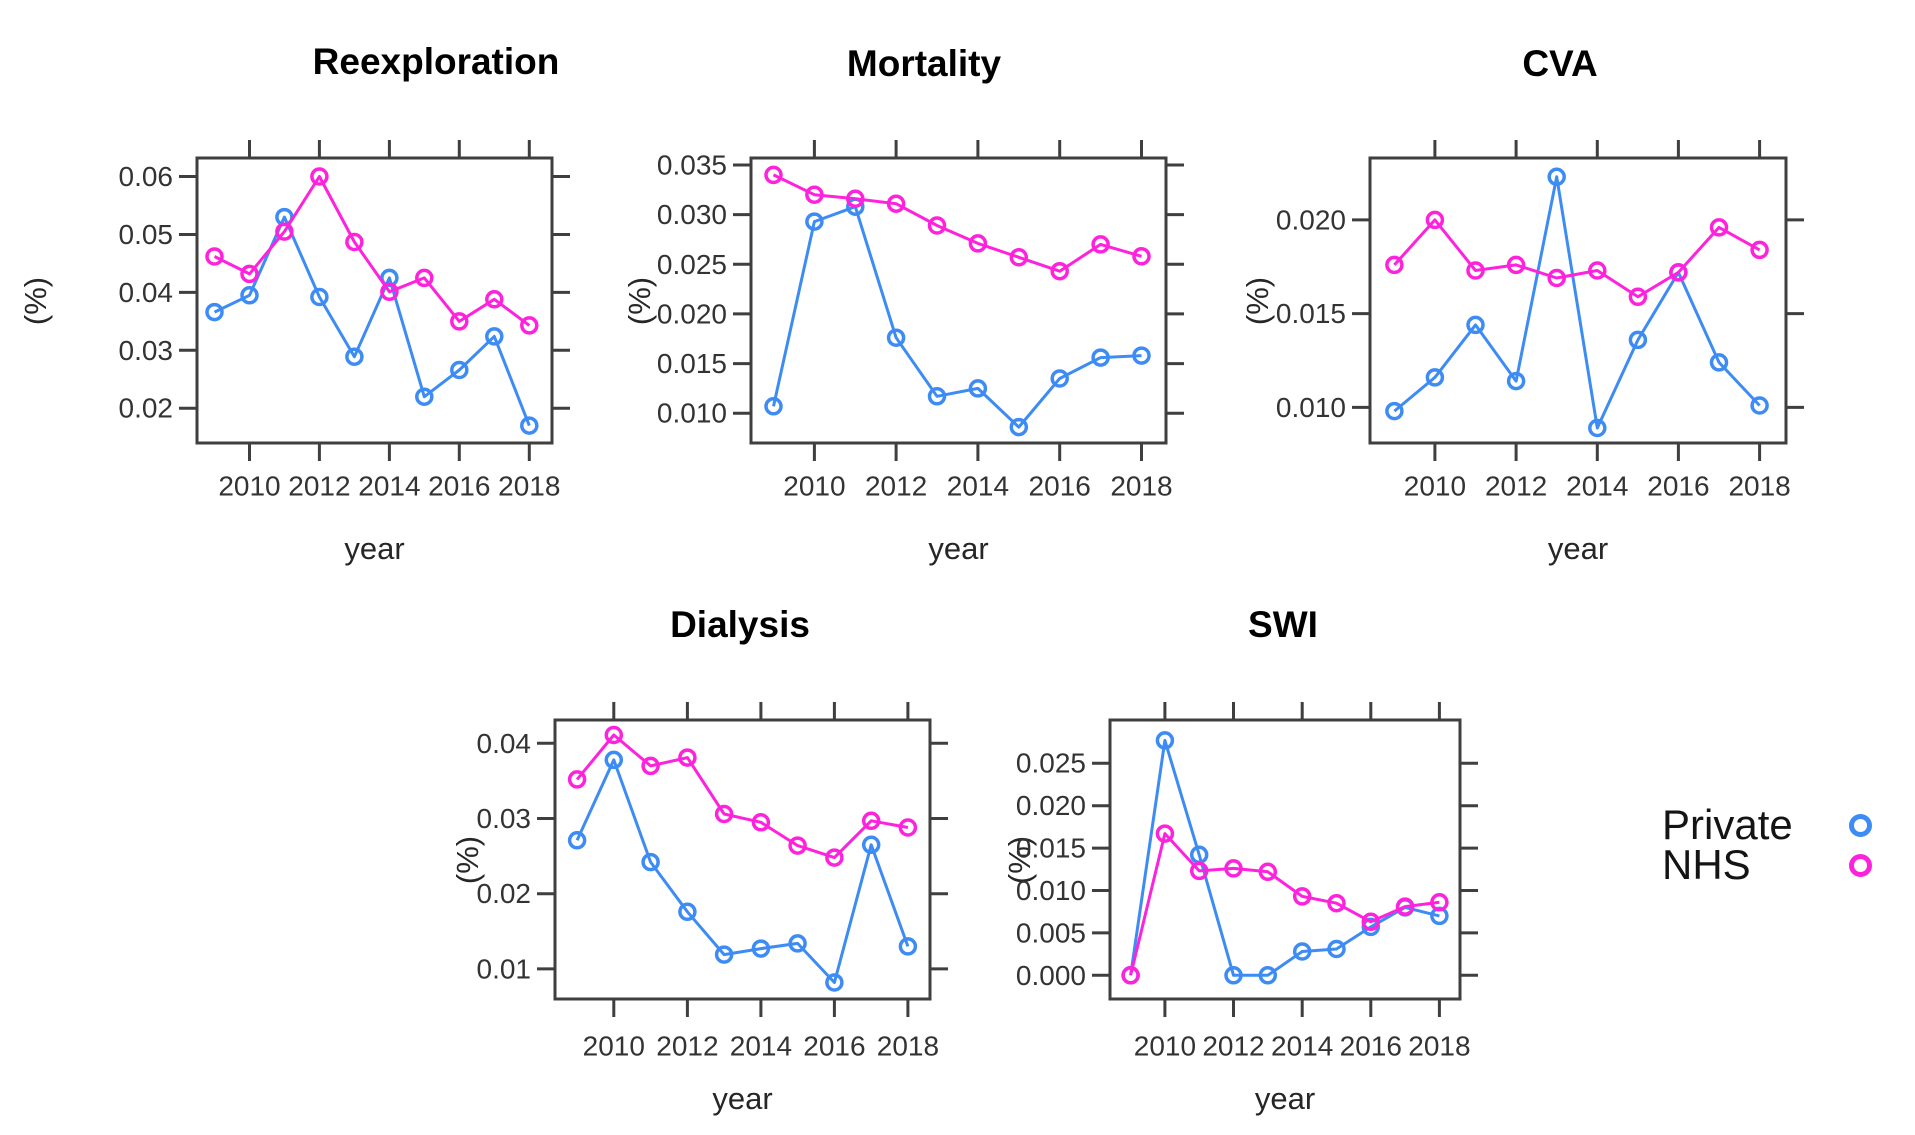  Describe the element at coordinates (436, 61) in the screenshot. I see `chart-title: Reexploration` at that location.